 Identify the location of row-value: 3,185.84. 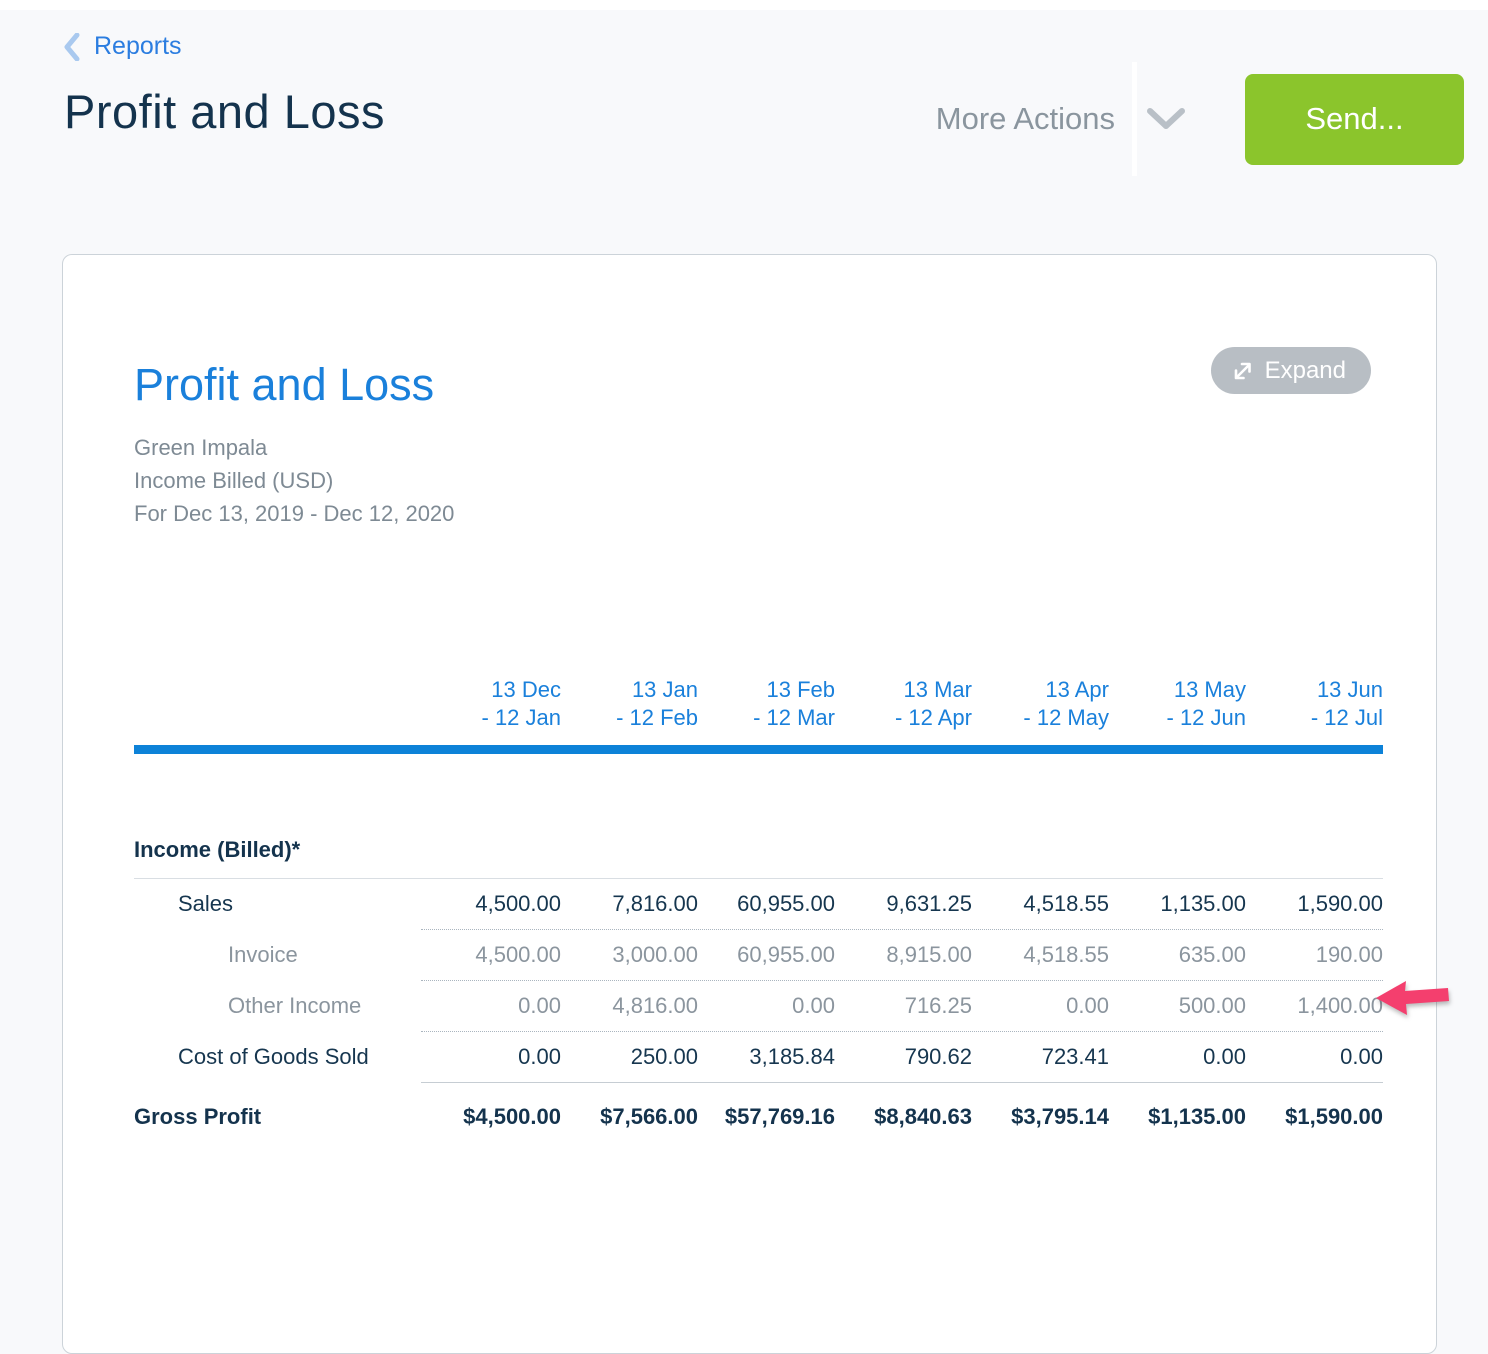
(792, 1056).